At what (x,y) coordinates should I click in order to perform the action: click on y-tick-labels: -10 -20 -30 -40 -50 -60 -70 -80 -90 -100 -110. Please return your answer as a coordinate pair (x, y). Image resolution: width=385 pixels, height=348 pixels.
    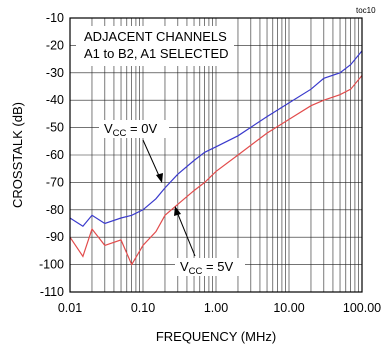
    Looking at the image, I should click on (51, 155).